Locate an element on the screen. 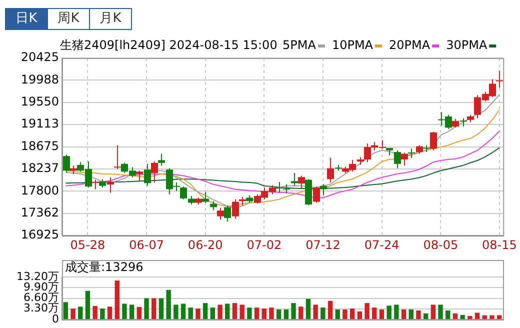  x-tick-label: 05-28 is located at coordinates (88, 245).